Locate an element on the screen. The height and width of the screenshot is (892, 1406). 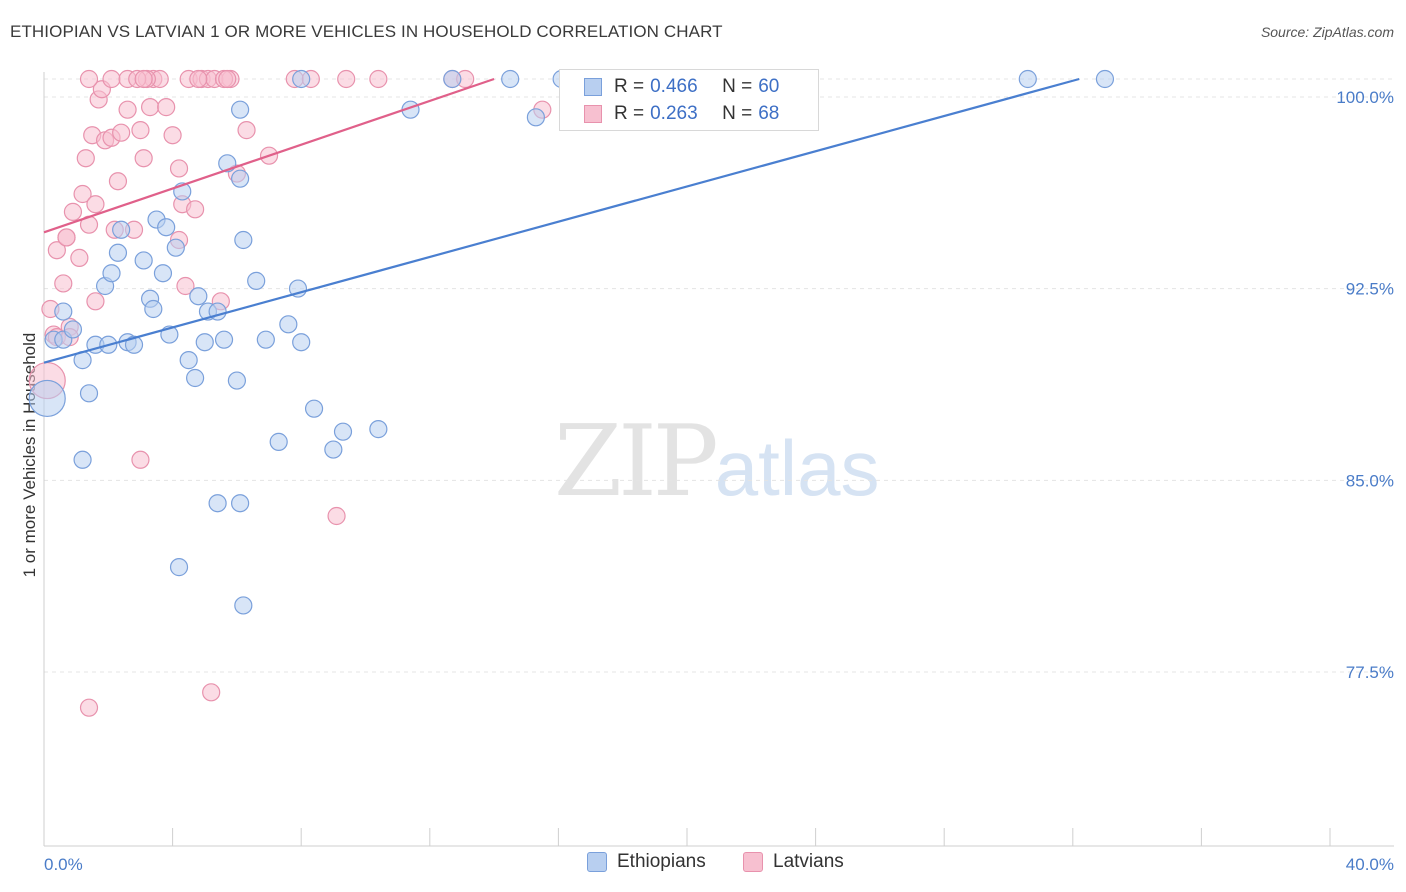
legend-n-value: 60 is located at coordinates (769, 86).